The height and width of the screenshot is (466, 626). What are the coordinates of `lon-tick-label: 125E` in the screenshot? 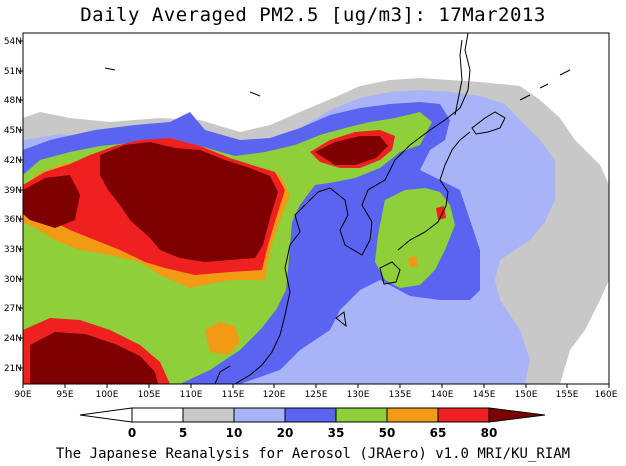 It's located at (316, 395).